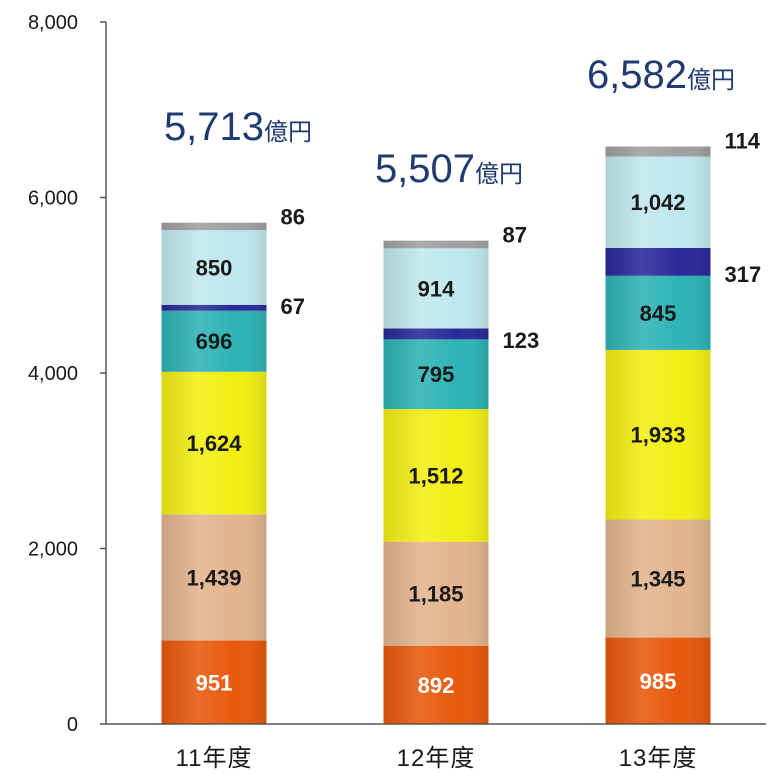 This screenshot has width=771, height=777. I want to click on data-label: 1,439, so click(213, 577).